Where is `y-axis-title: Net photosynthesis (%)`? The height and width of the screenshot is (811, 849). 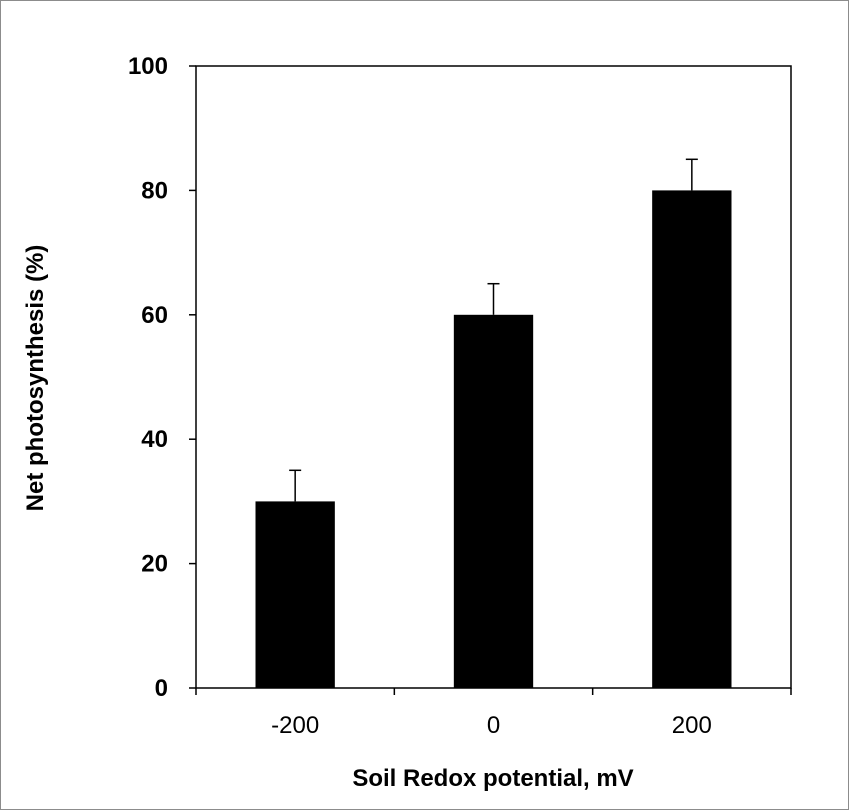 y-axis-title: Net photosynthesis (%) is located at coordinates (35, 378).